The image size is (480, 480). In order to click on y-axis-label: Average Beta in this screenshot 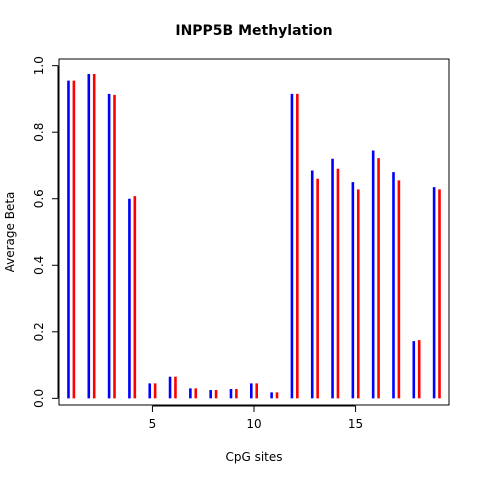, I will do `click(10, 232)`.